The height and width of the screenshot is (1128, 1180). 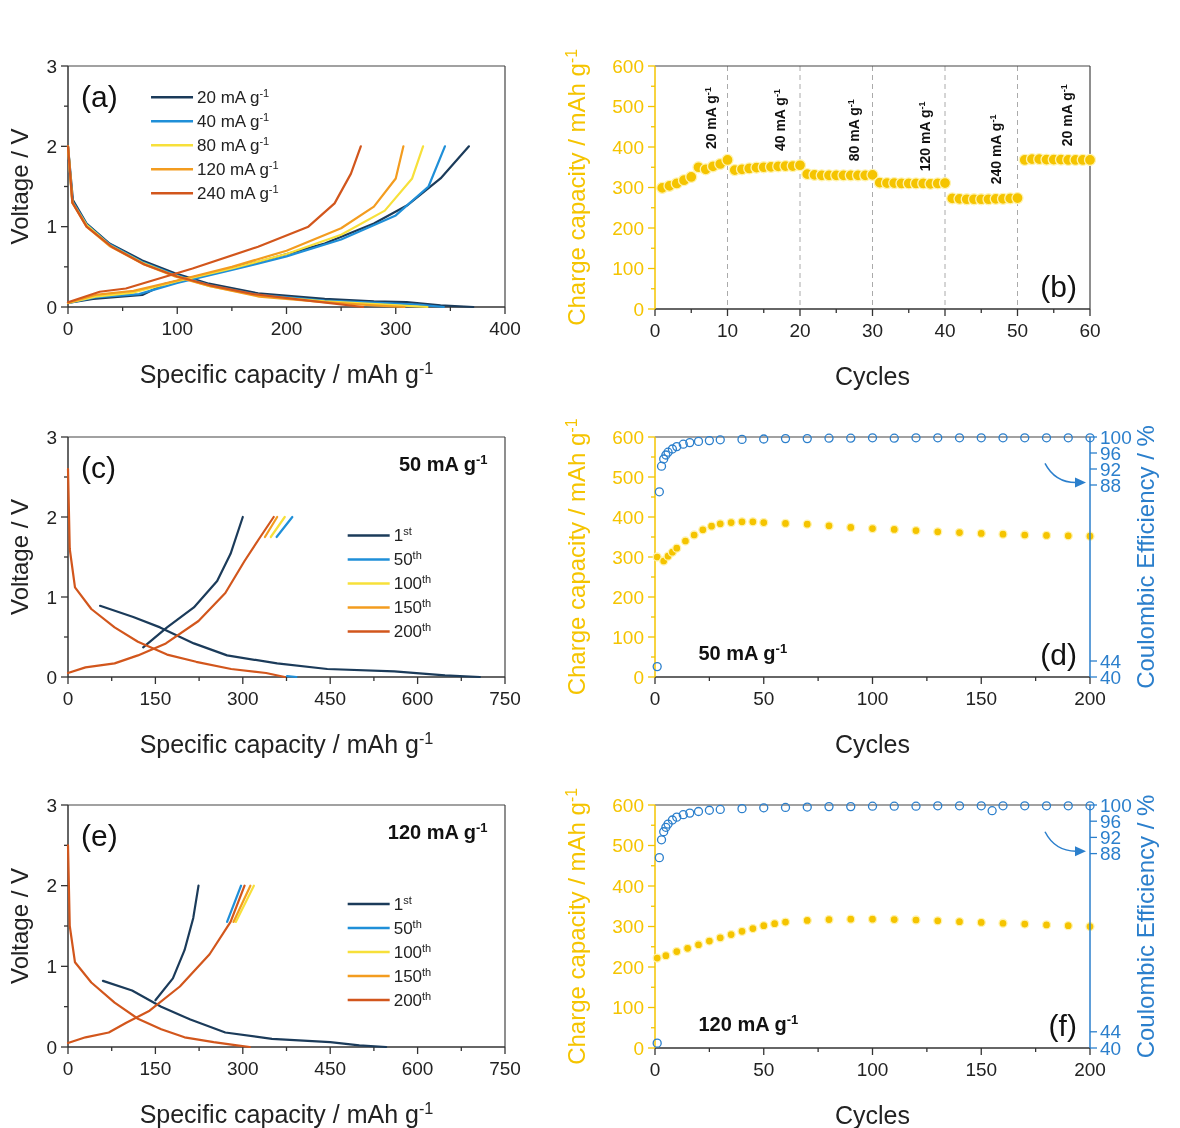 I want to click on x-tick-label: 30, so click(x=872, y=330).